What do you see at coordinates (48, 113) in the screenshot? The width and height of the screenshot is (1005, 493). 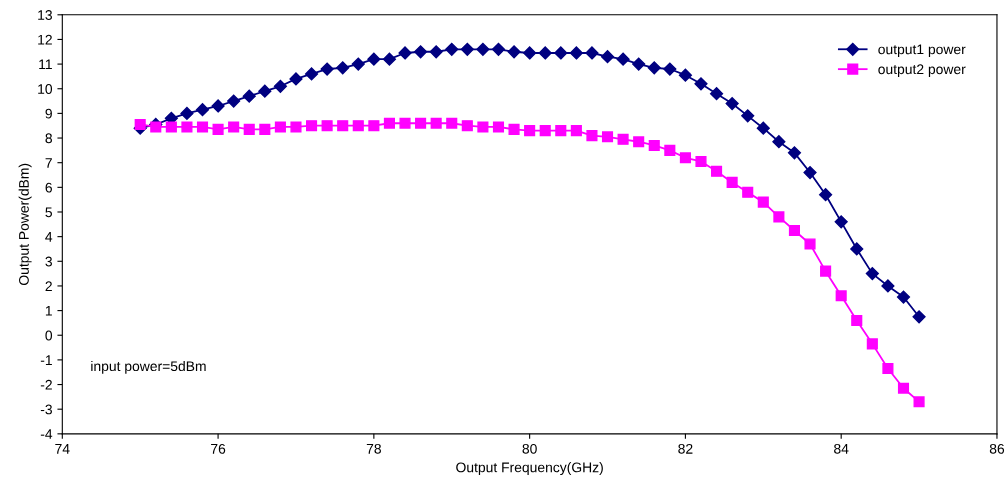 I see `y-tick-label: 9` at bounding box center [48, 113].